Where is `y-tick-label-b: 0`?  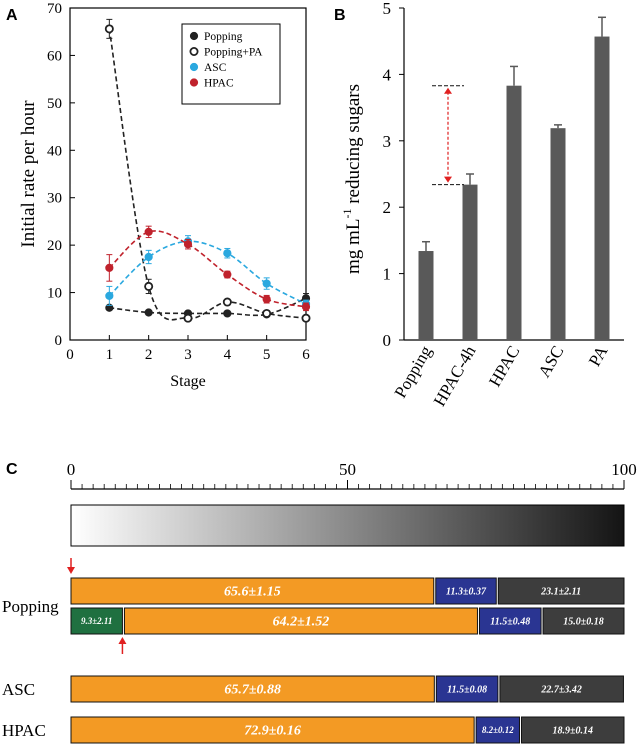
y-tick-label-b: 0 is located at coordinates (387, 340).